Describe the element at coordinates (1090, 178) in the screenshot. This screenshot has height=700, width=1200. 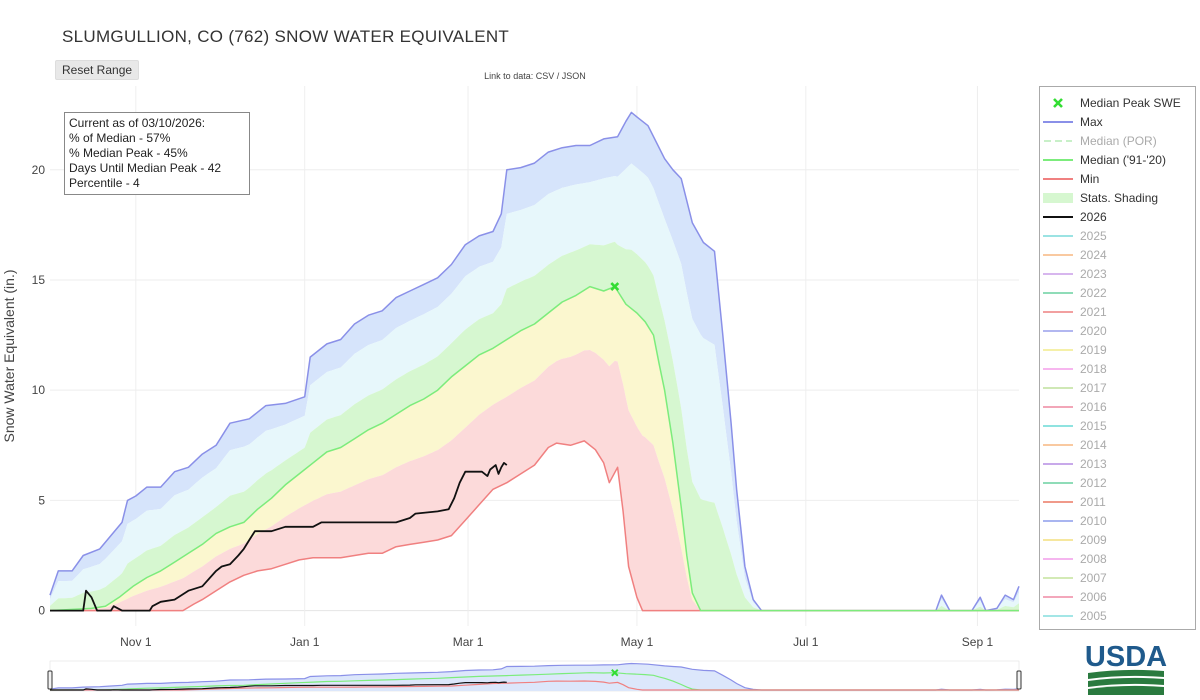
I see `legend-label: Min` at that location.